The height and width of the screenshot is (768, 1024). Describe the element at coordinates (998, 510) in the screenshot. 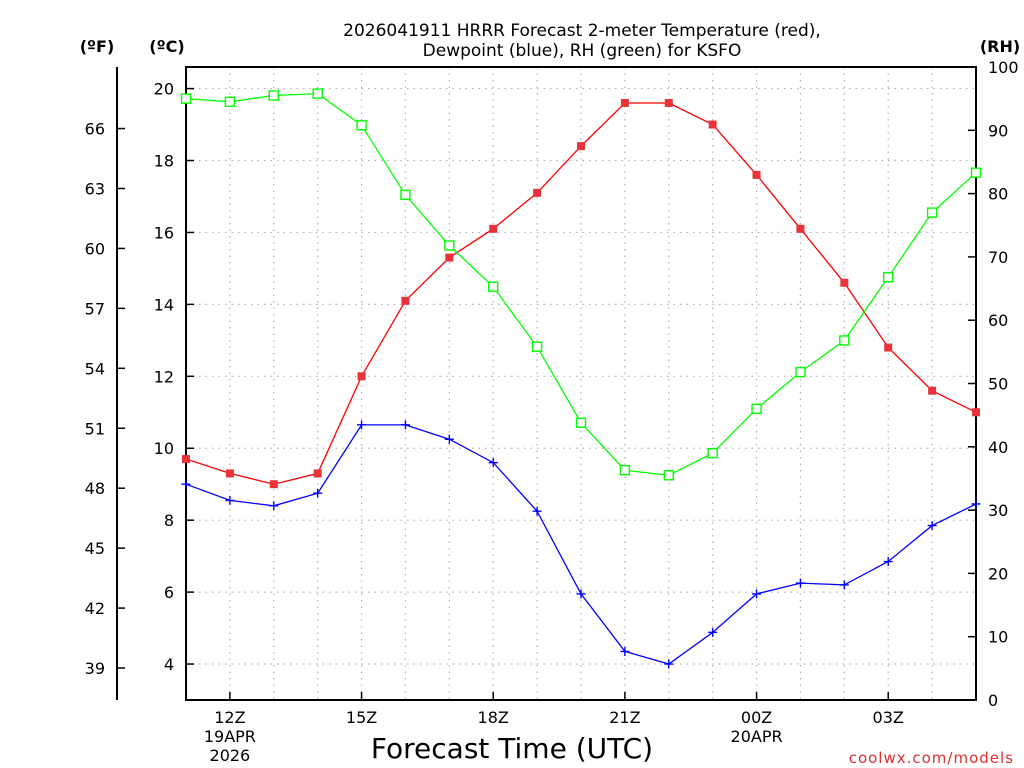

I see `rh-tick-label: 30` at that location.